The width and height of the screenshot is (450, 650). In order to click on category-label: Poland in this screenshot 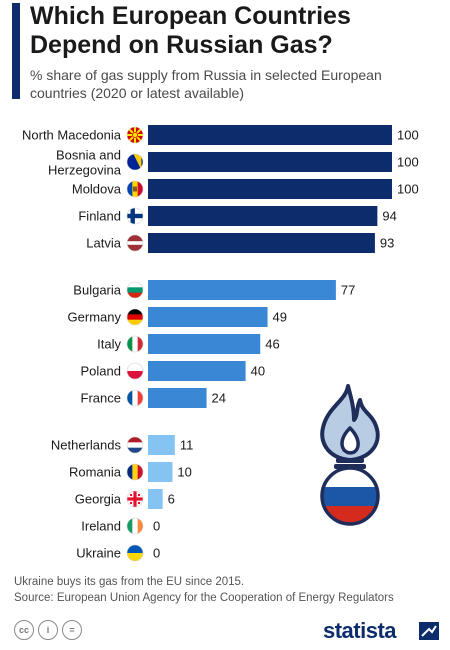, I will do `click(101, 371)`.